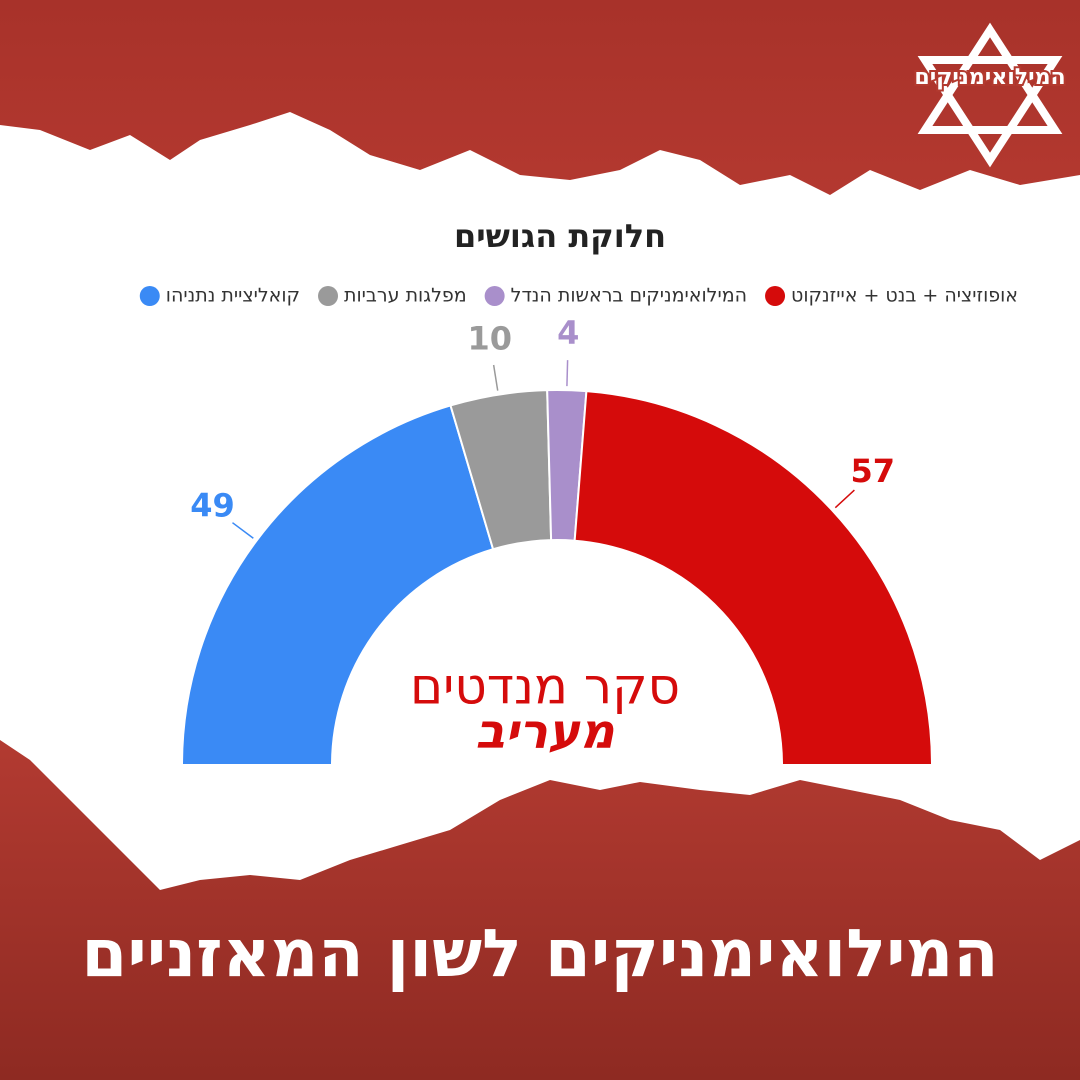 The width and height of the screenshot is (1080, 1080). I want to click on legend-label: המילואימניקים בראשות הנדל, so click(629, 296).